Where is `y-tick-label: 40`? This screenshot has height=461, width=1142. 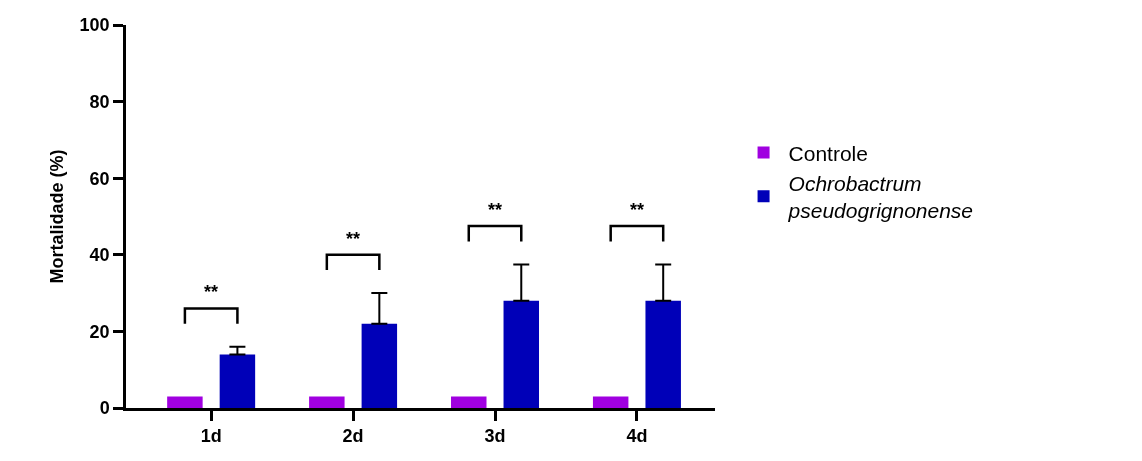 y-tick-label: 40 is located at coordinates (99, 255).